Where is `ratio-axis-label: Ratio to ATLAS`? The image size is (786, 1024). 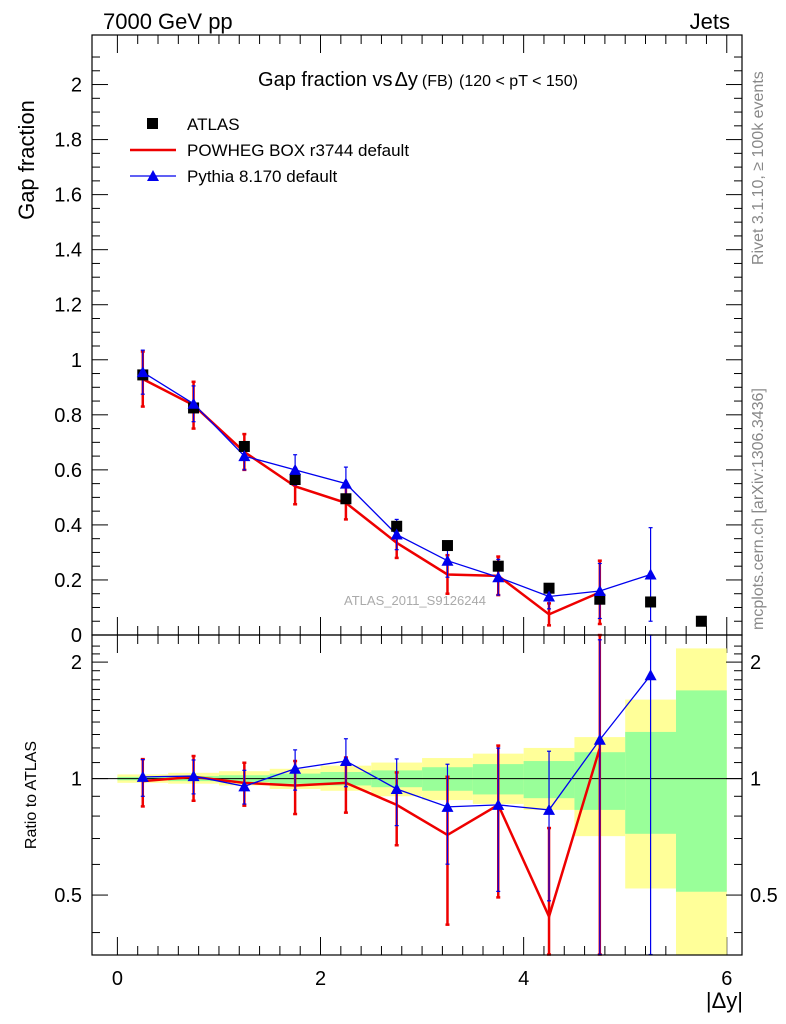
ratio-axis-label: Ratio to ATLAS is located at coordinates (31, 795).